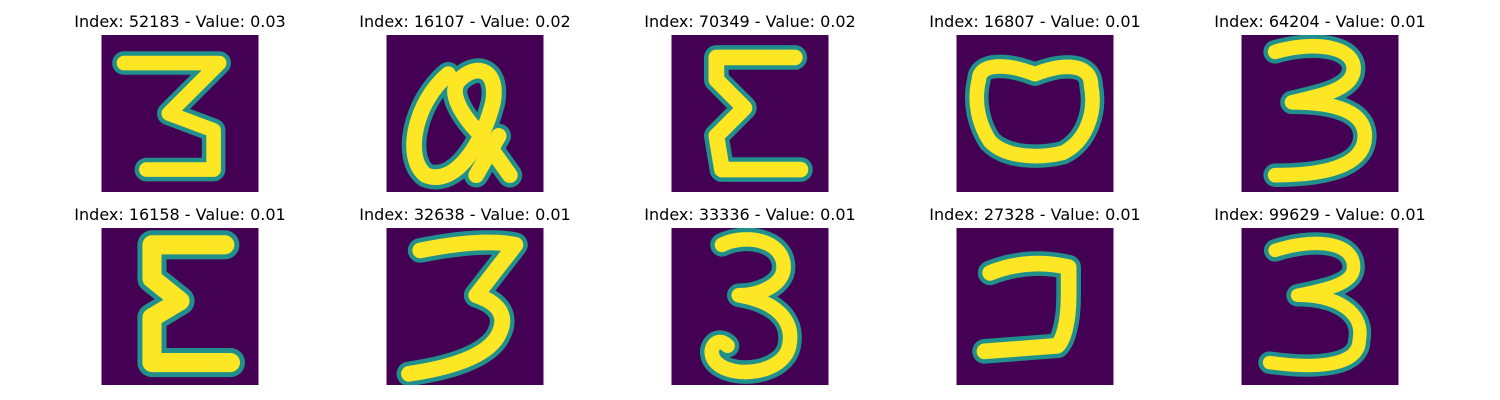 This screenshot has width=1500, height=400. I want to click on tile-caption: Index: 16107 - Value: 0.02, so click(465, 21).